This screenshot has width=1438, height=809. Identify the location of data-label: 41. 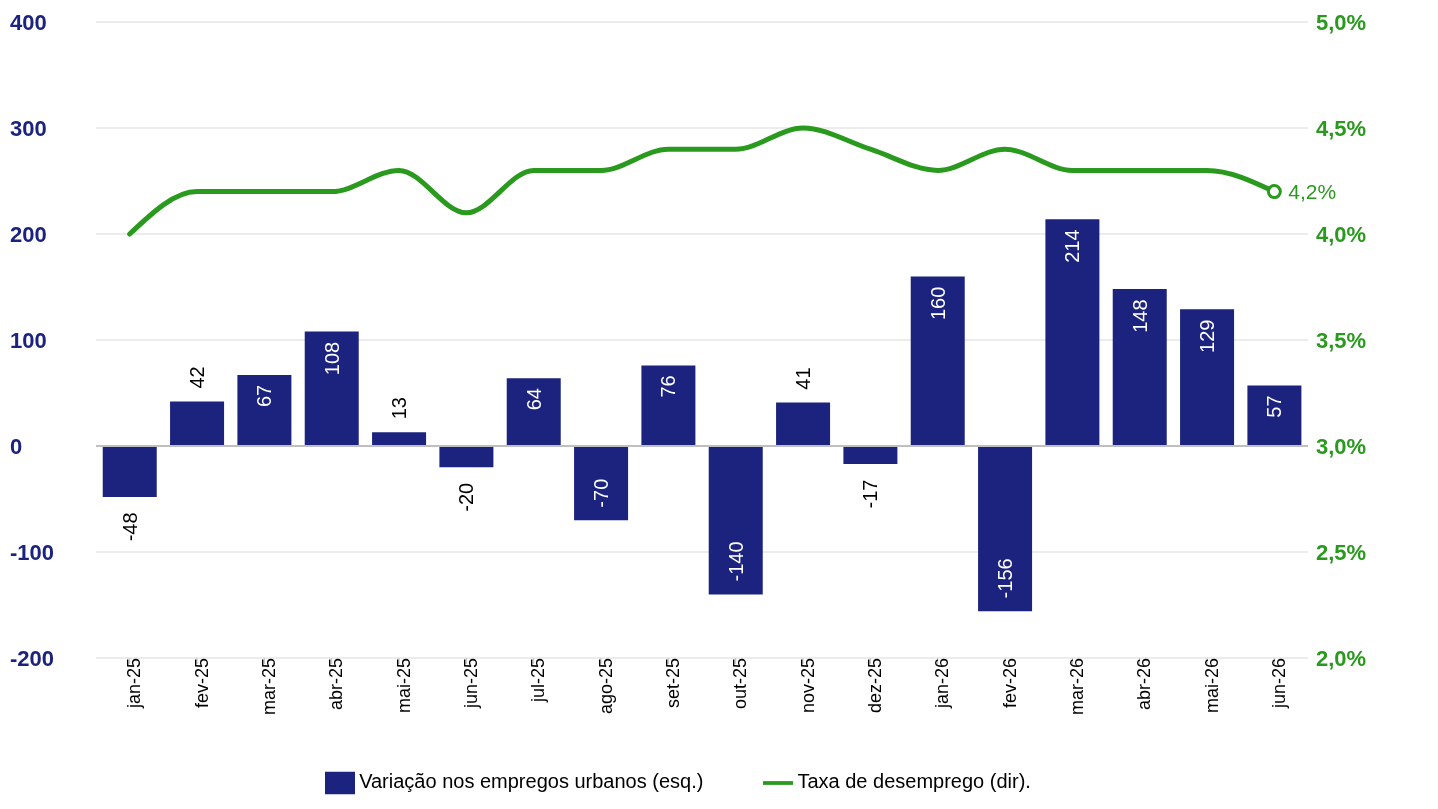
(803, 378).